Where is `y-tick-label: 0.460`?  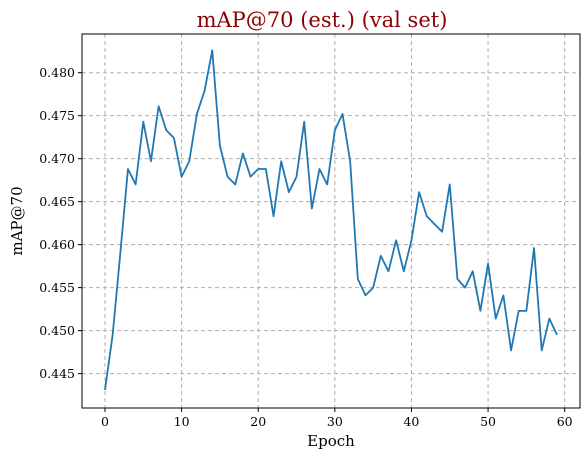
y-tick-label: 0.460 is located at coordinates (57, 244).